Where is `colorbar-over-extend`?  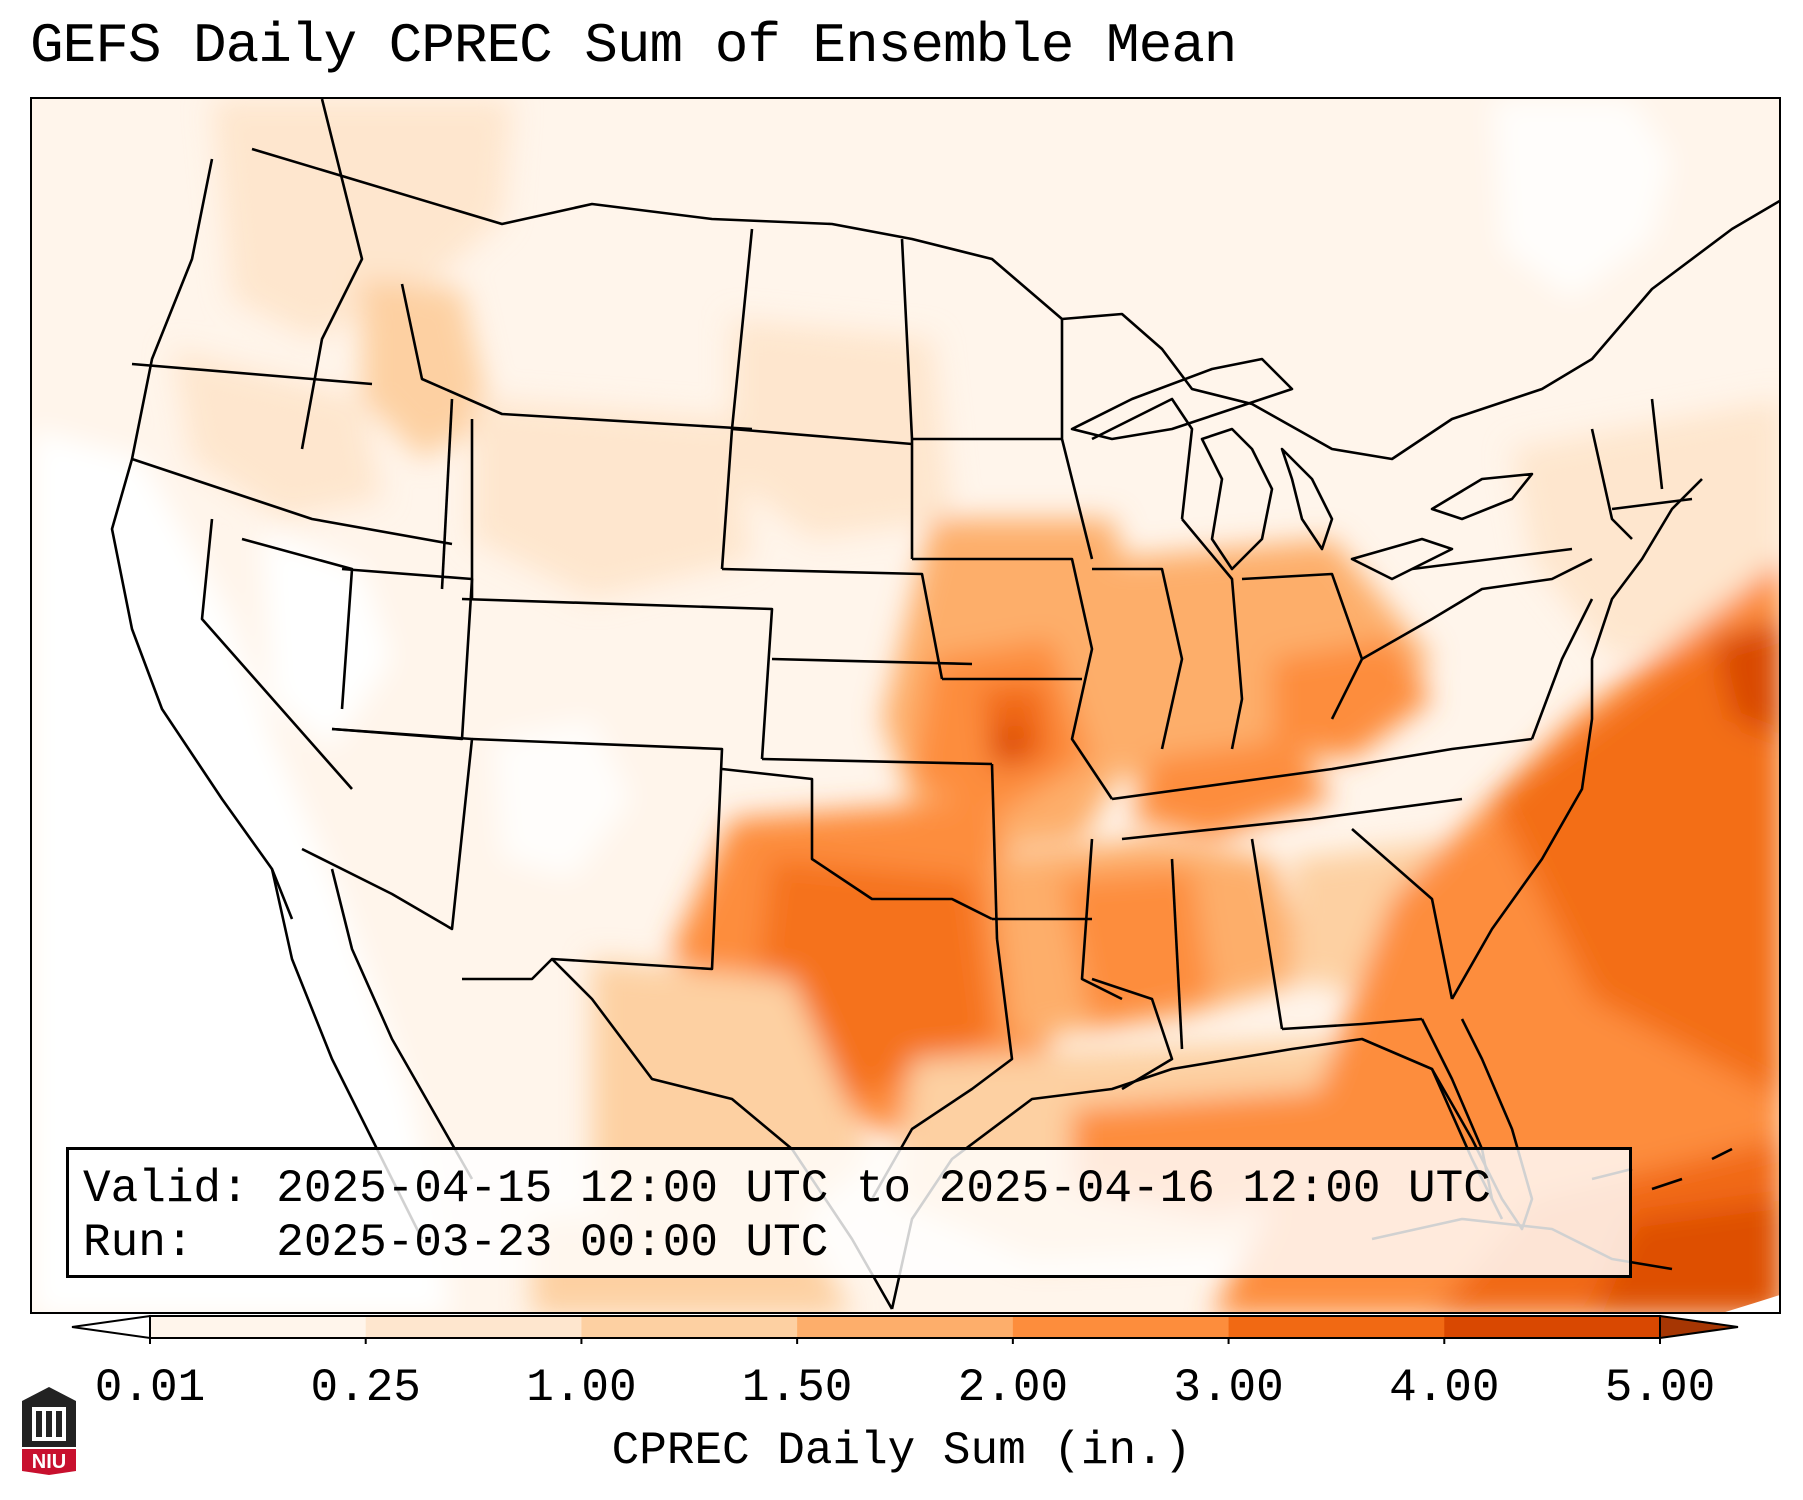 colorbar-over-extend is located at coordinates (1699, 1327).